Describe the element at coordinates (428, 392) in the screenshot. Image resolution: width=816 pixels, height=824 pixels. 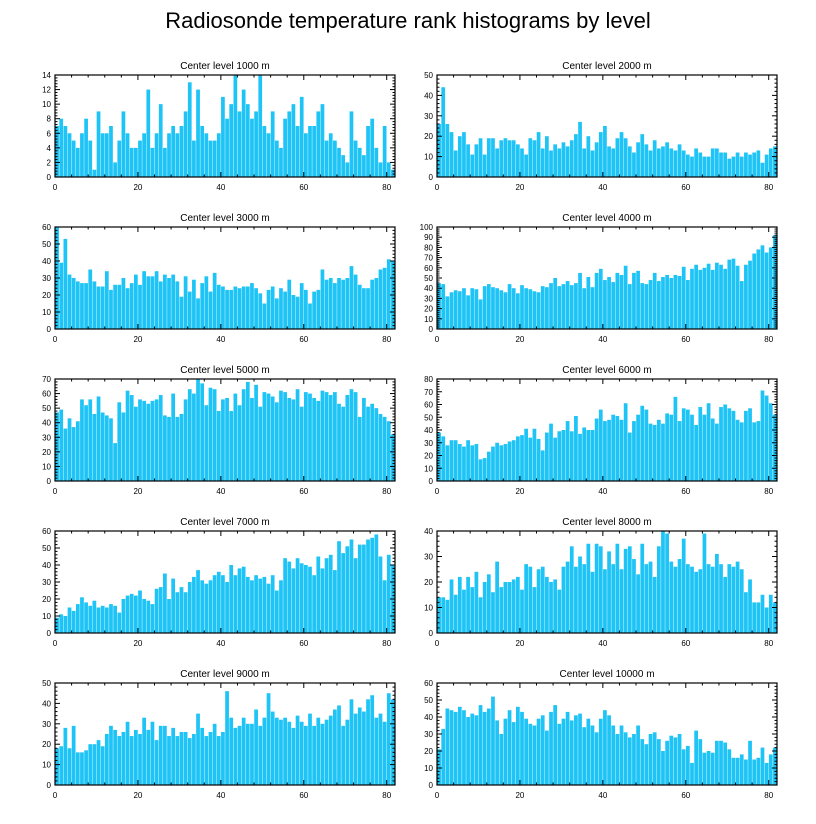
I see `y-tick-label: 70` at that location.